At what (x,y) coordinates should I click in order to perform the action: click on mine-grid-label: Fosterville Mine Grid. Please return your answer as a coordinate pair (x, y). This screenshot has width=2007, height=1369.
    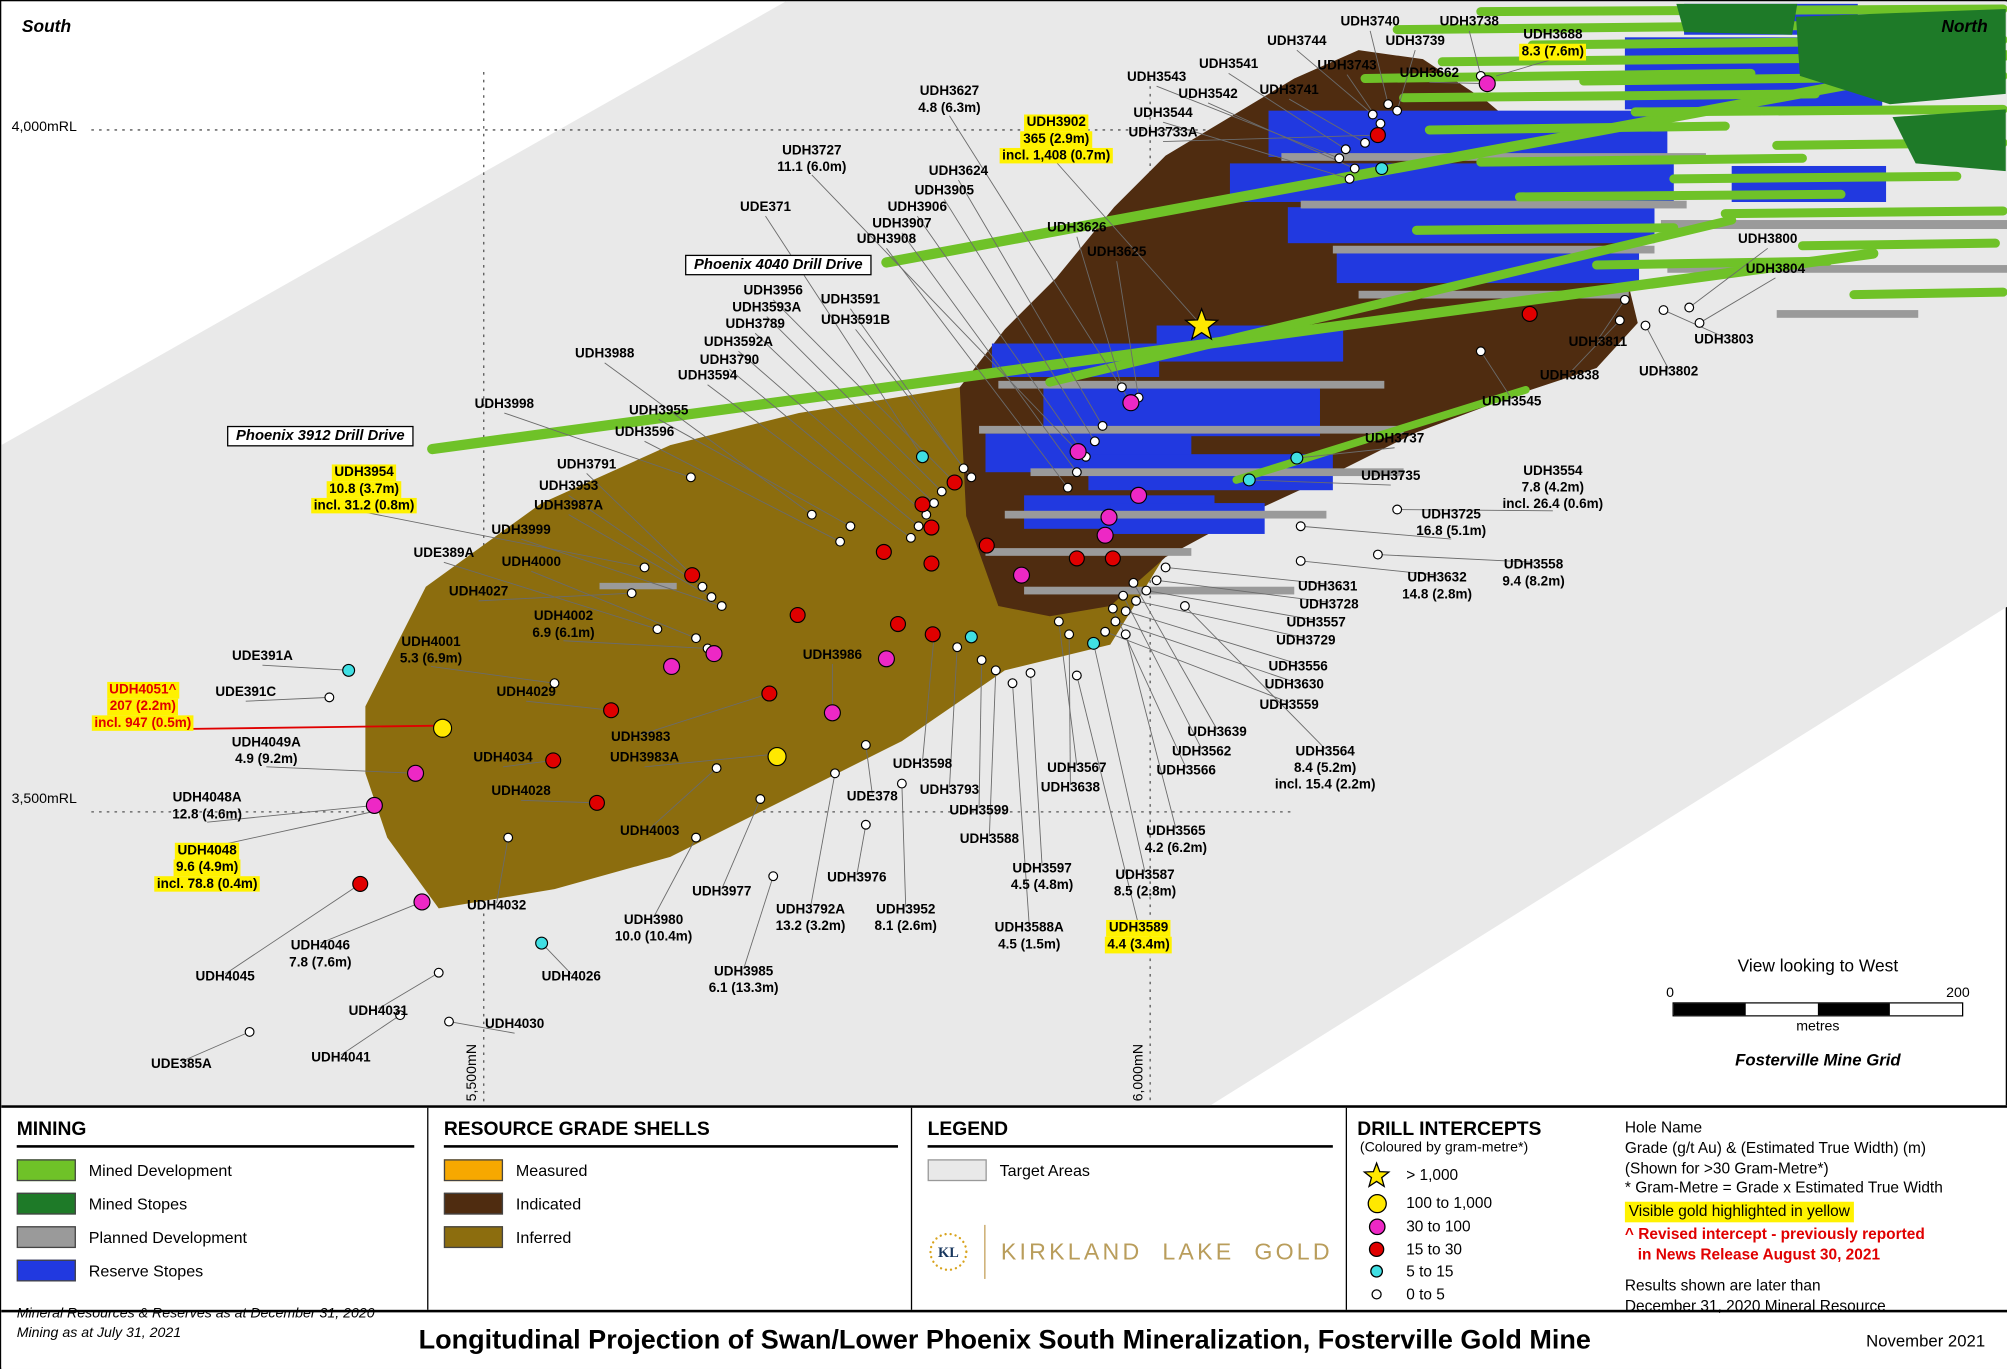
    Looking at the image, I should click on (1818, 1059).